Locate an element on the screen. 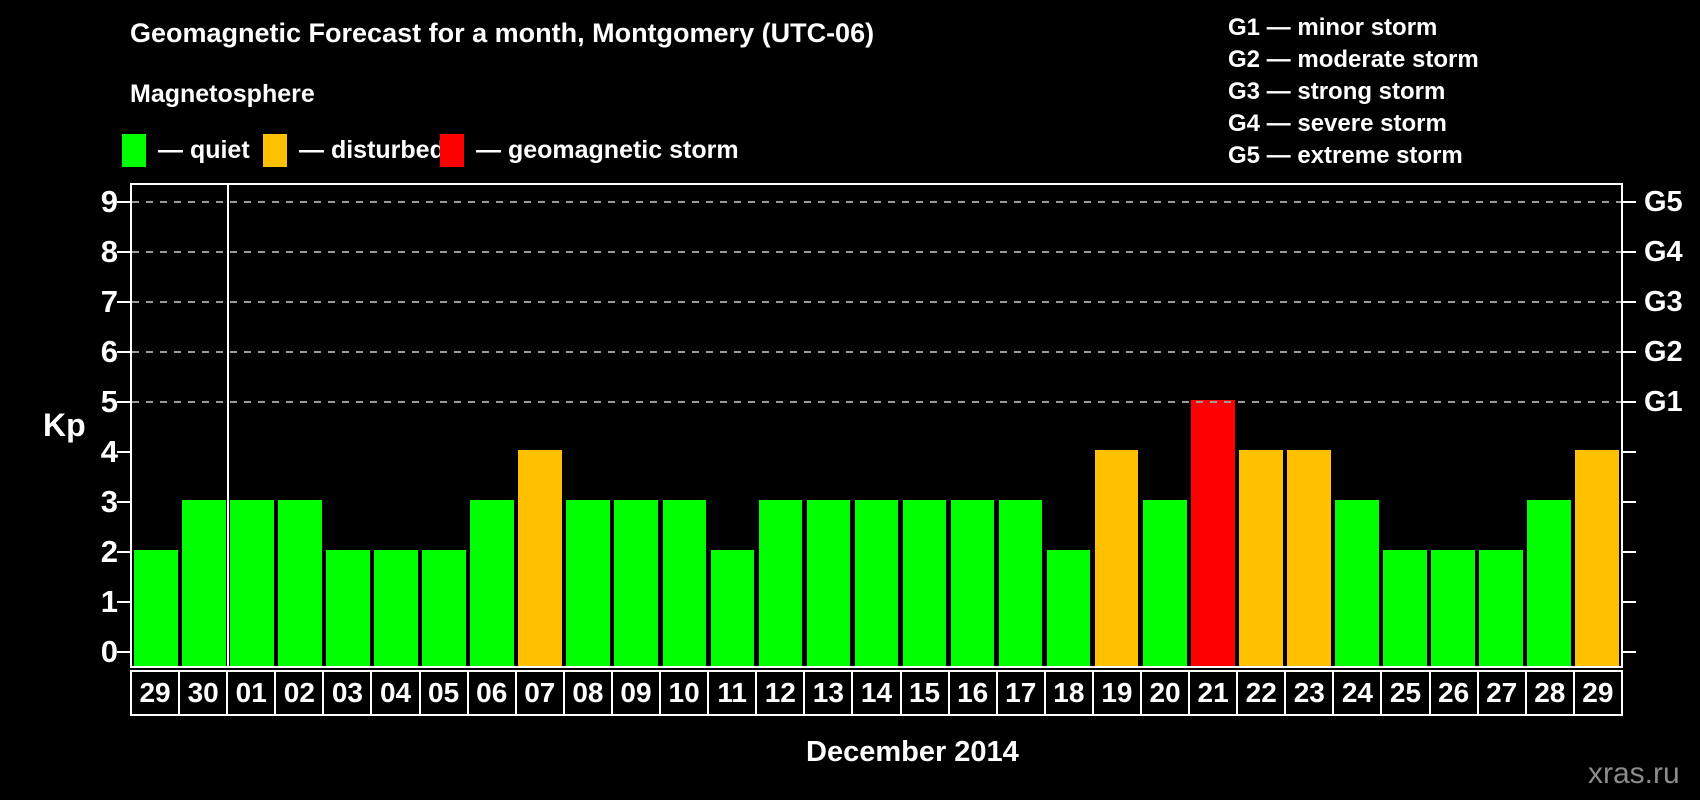 This screenshot has width=1700, height=800. day-label-cell-28: 28 is located at coordinates (1549, 693).